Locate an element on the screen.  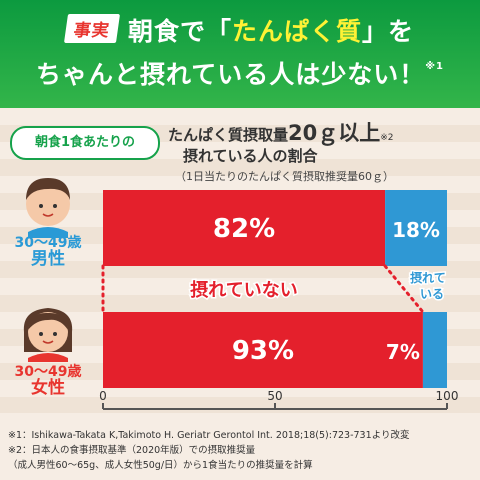
footnote-2: ※2：日本人の食事摂取基準（2020年版）での摂取推奨量 is located at coordinates (132, 450).